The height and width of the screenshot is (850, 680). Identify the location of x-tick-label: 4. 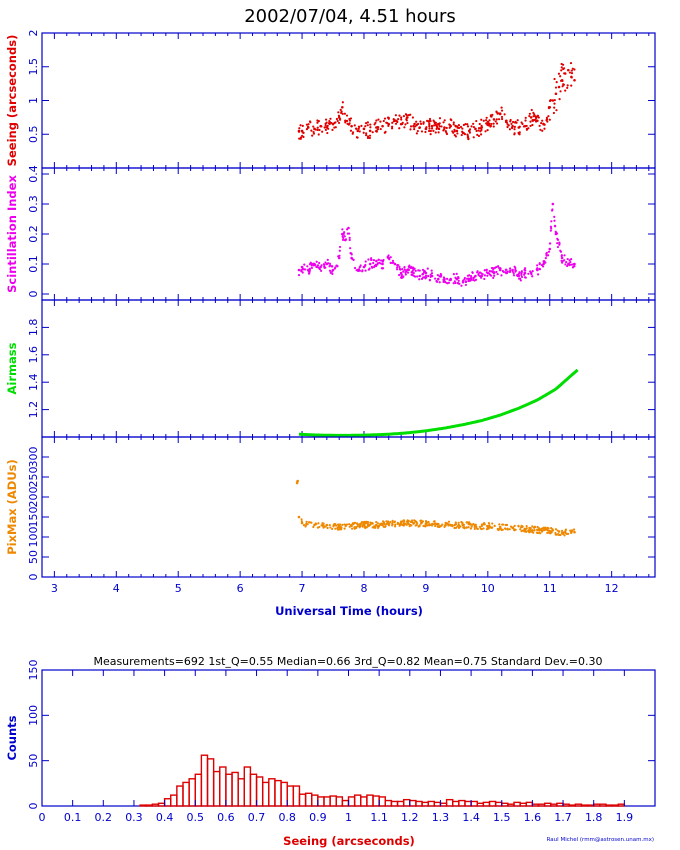
(116, 588).